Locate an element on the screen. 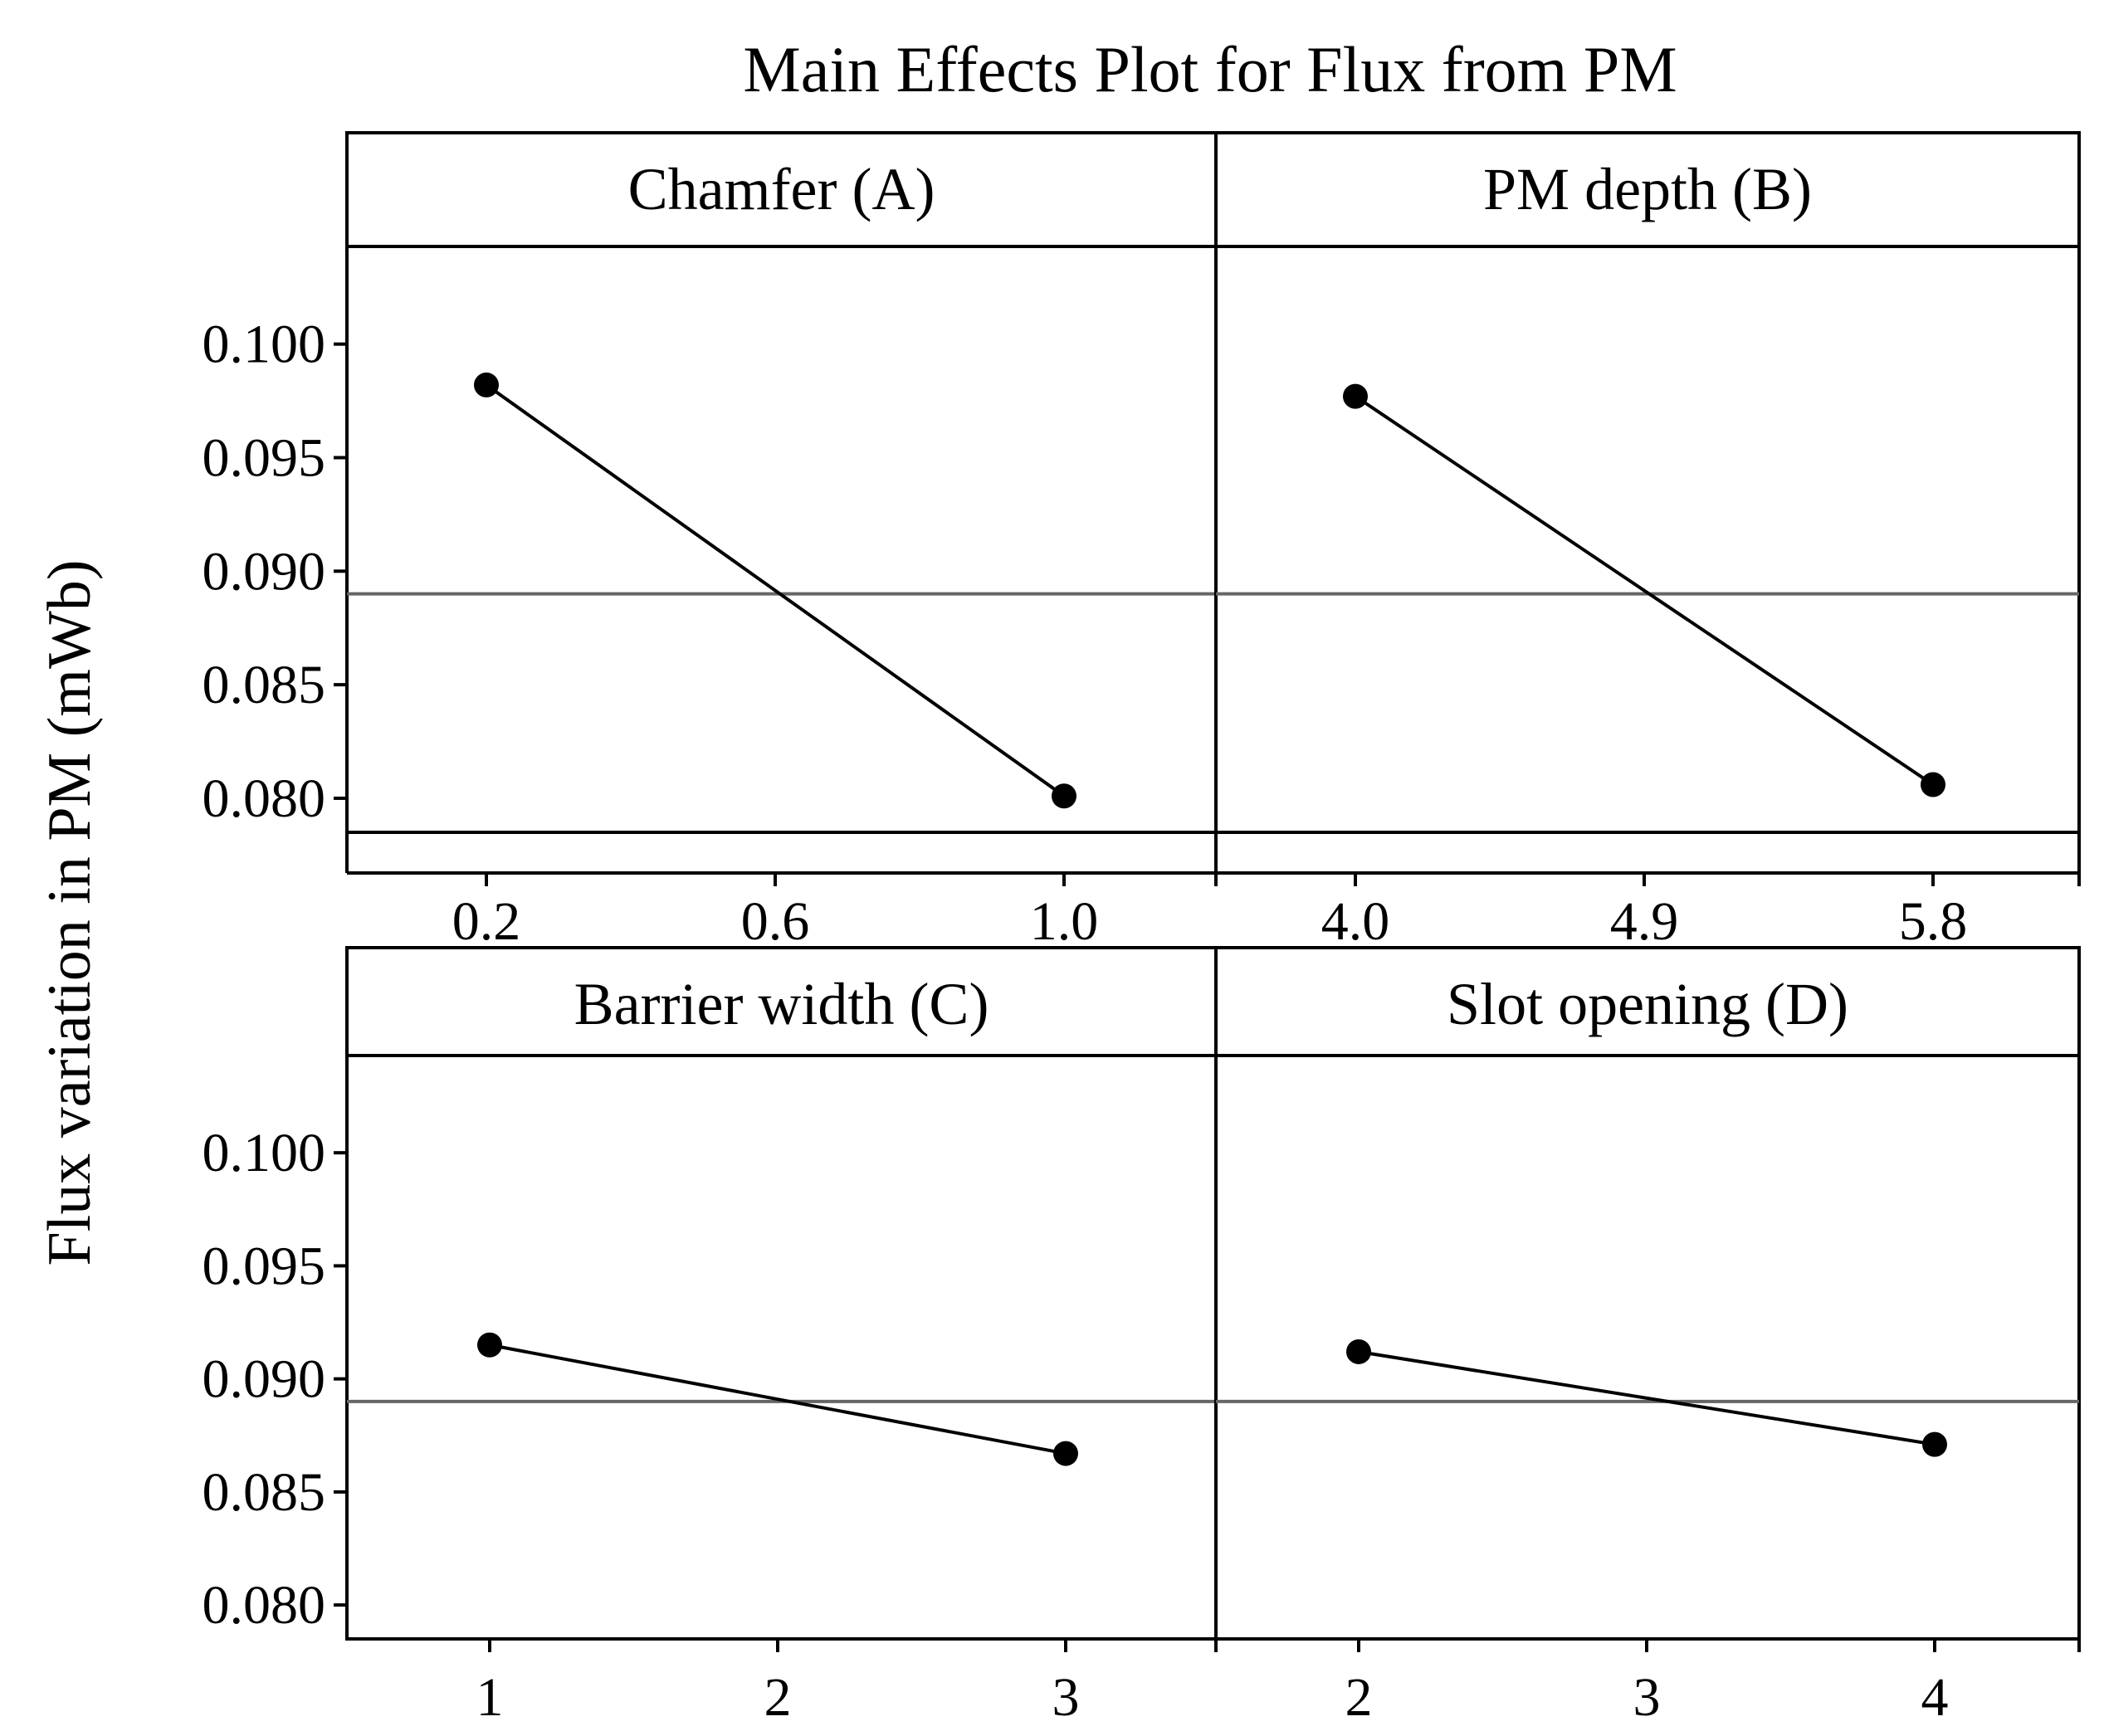 The image size is (2104, 1736). panel-title: Slot opening (D) is located at coordinates (1647, 1004).